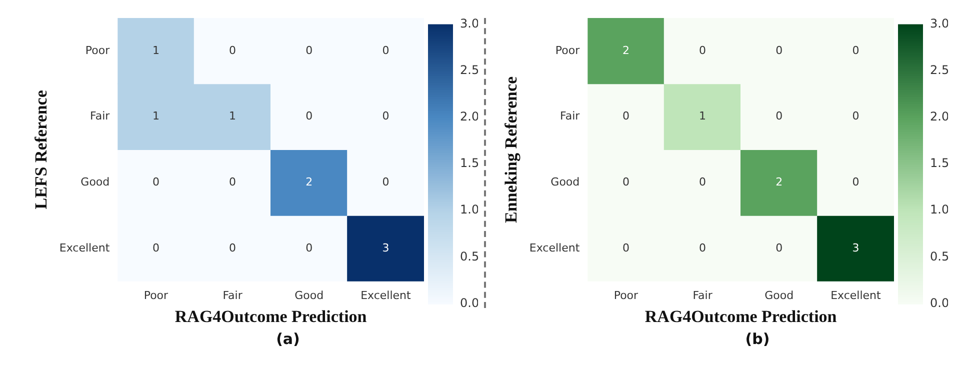 This screenshot has width=975, height=380. Describe the element at coordinates (757, 339) in the screenshot. I see `text: (b)` at that location.